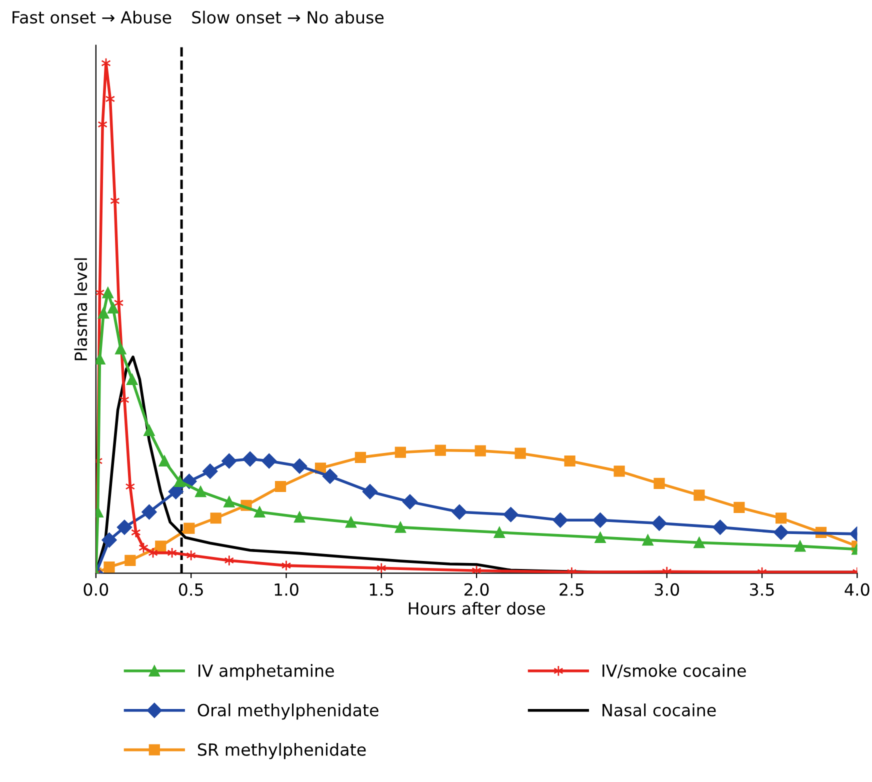 This screenshot has width=872, height=782. I want to click on legend-label: IV/smoke cocaine, so click(674, 671).